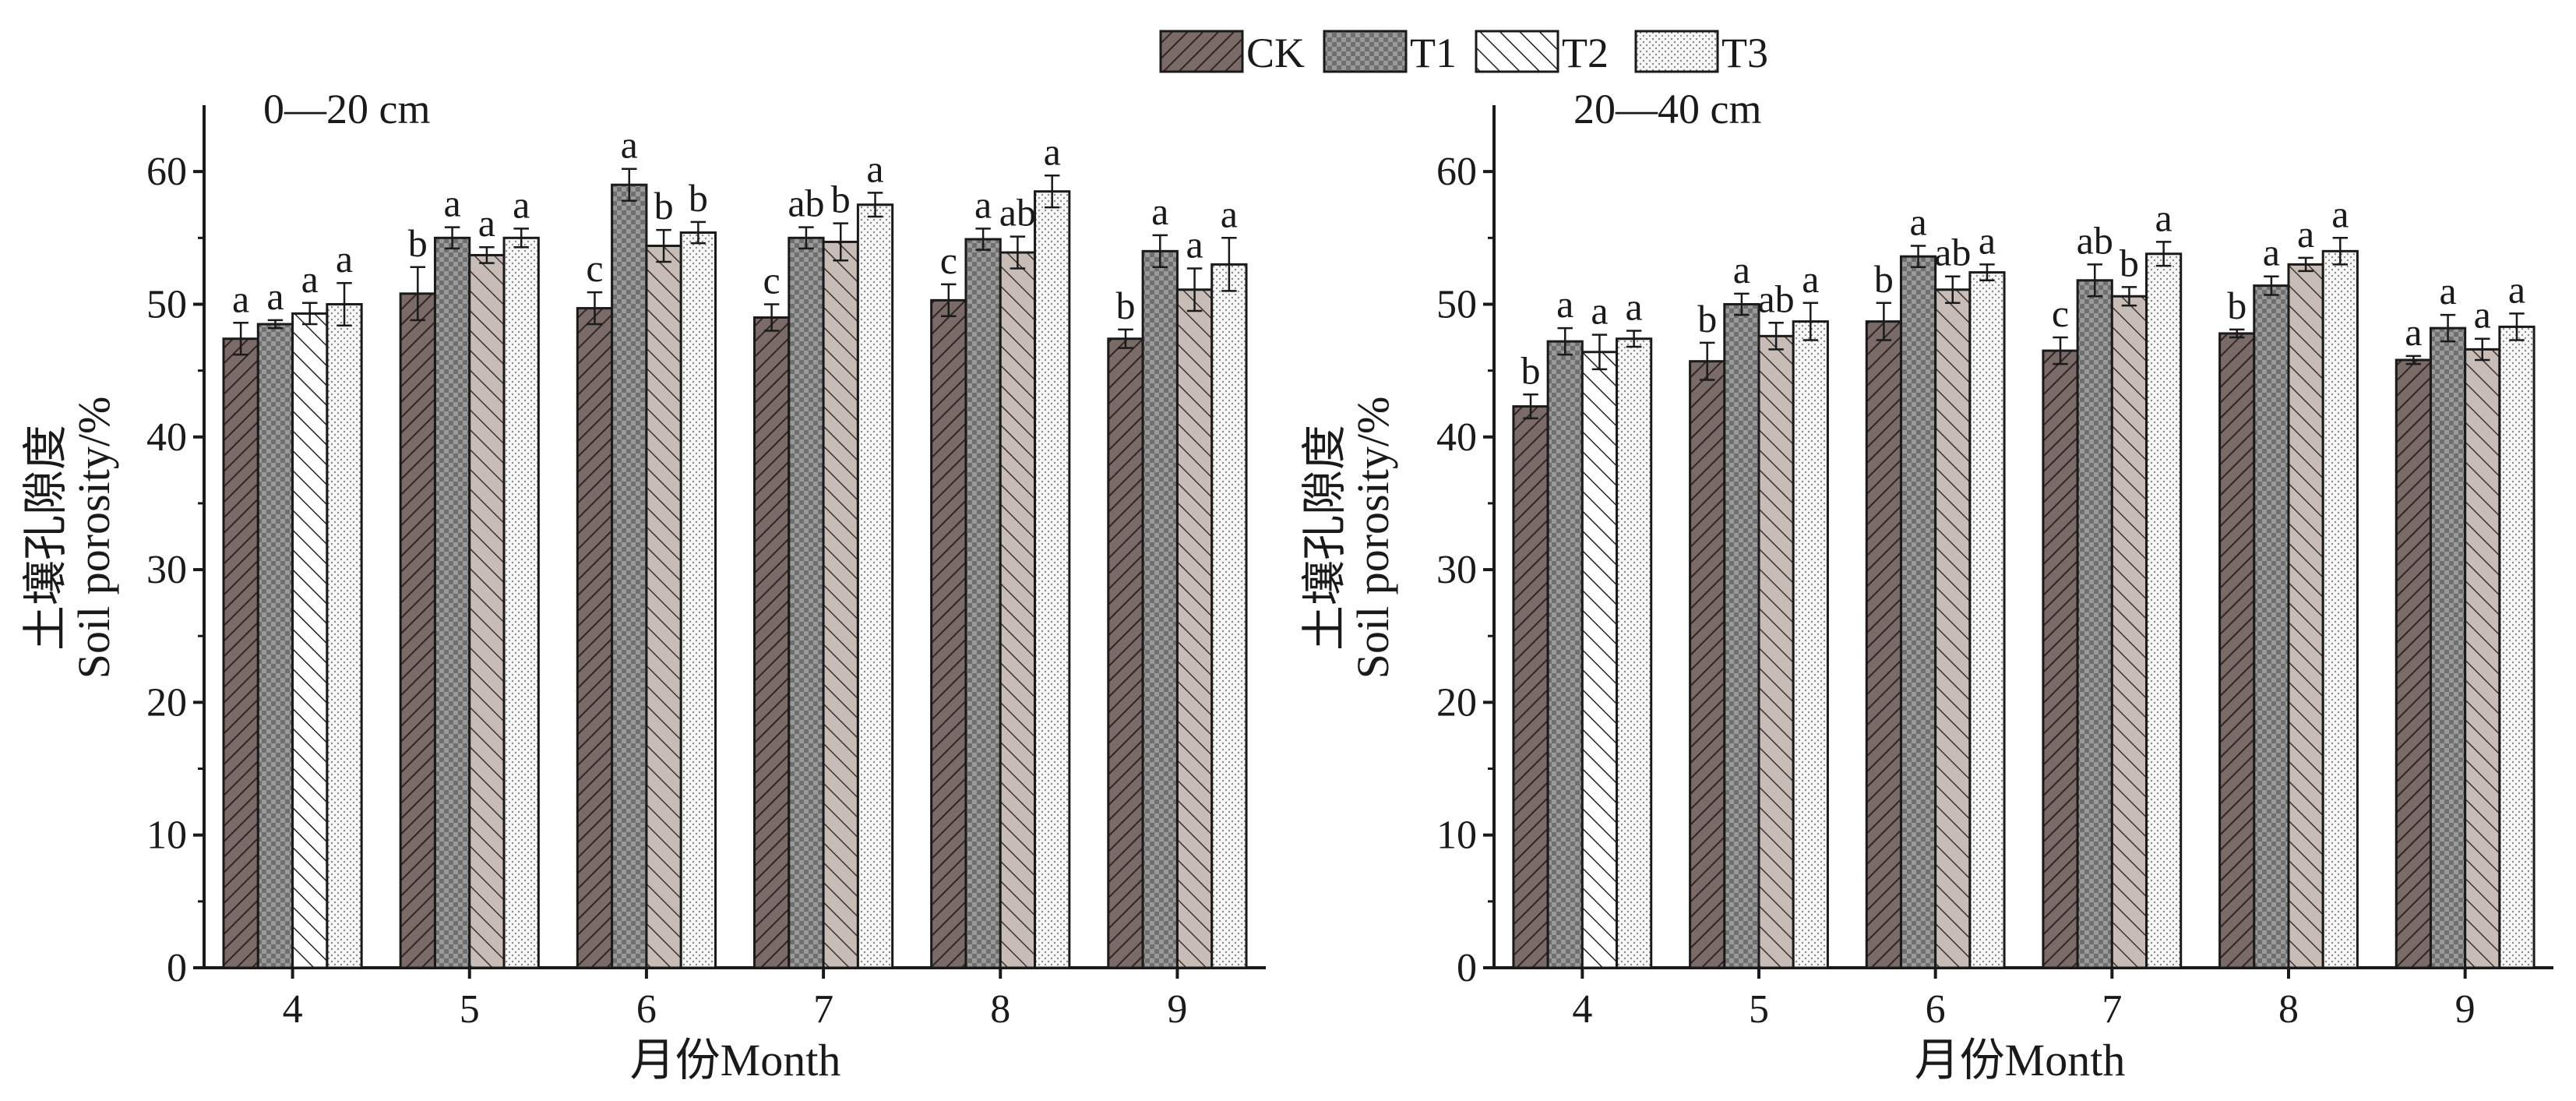 The width and height of the screenshot is (2576, 1101). Describe the element at coordinates (1365, 51) in the screenshot. I see `legend-swatch-t1` at that location.